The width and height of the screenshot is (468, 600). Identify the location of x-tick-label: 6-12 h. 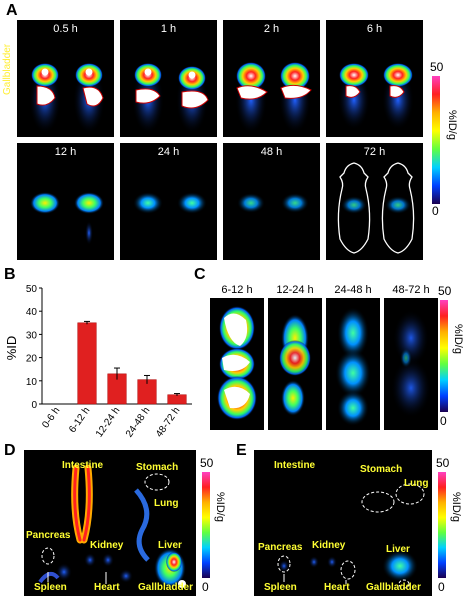
(79, 420).